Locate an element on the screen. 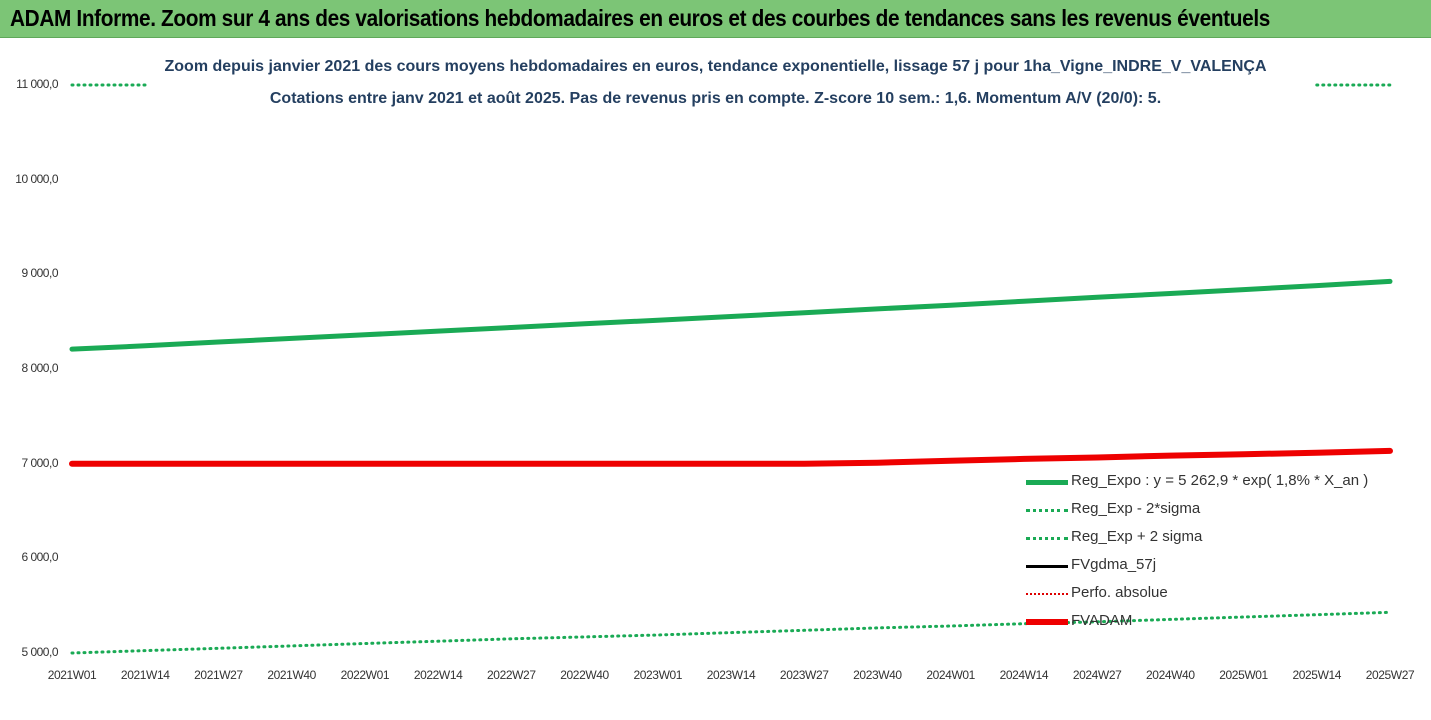 Image resolution: width=1431 pixels, height=720 pixels. y-tick-label: 7 000,0 is located at coordinates (39, 462).